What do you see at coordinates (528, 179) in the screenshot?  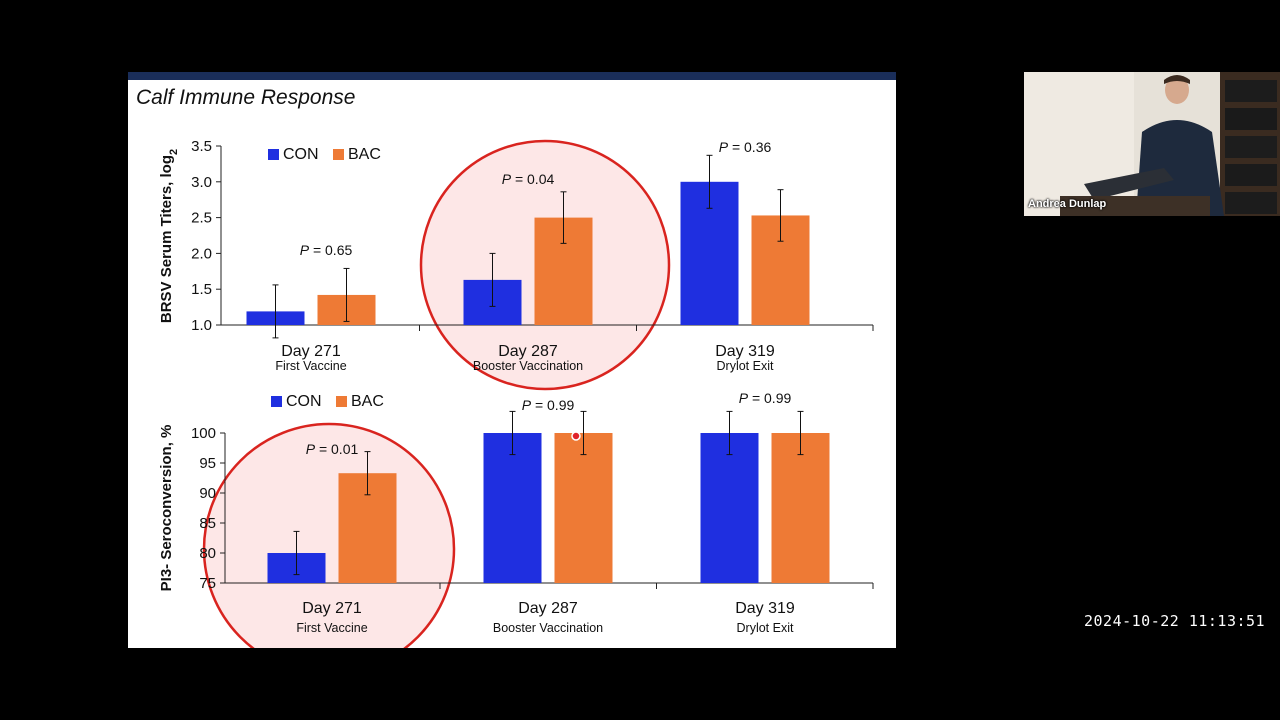 I see `p-value-label: P = 0.04` at bounding box center [528, 179].